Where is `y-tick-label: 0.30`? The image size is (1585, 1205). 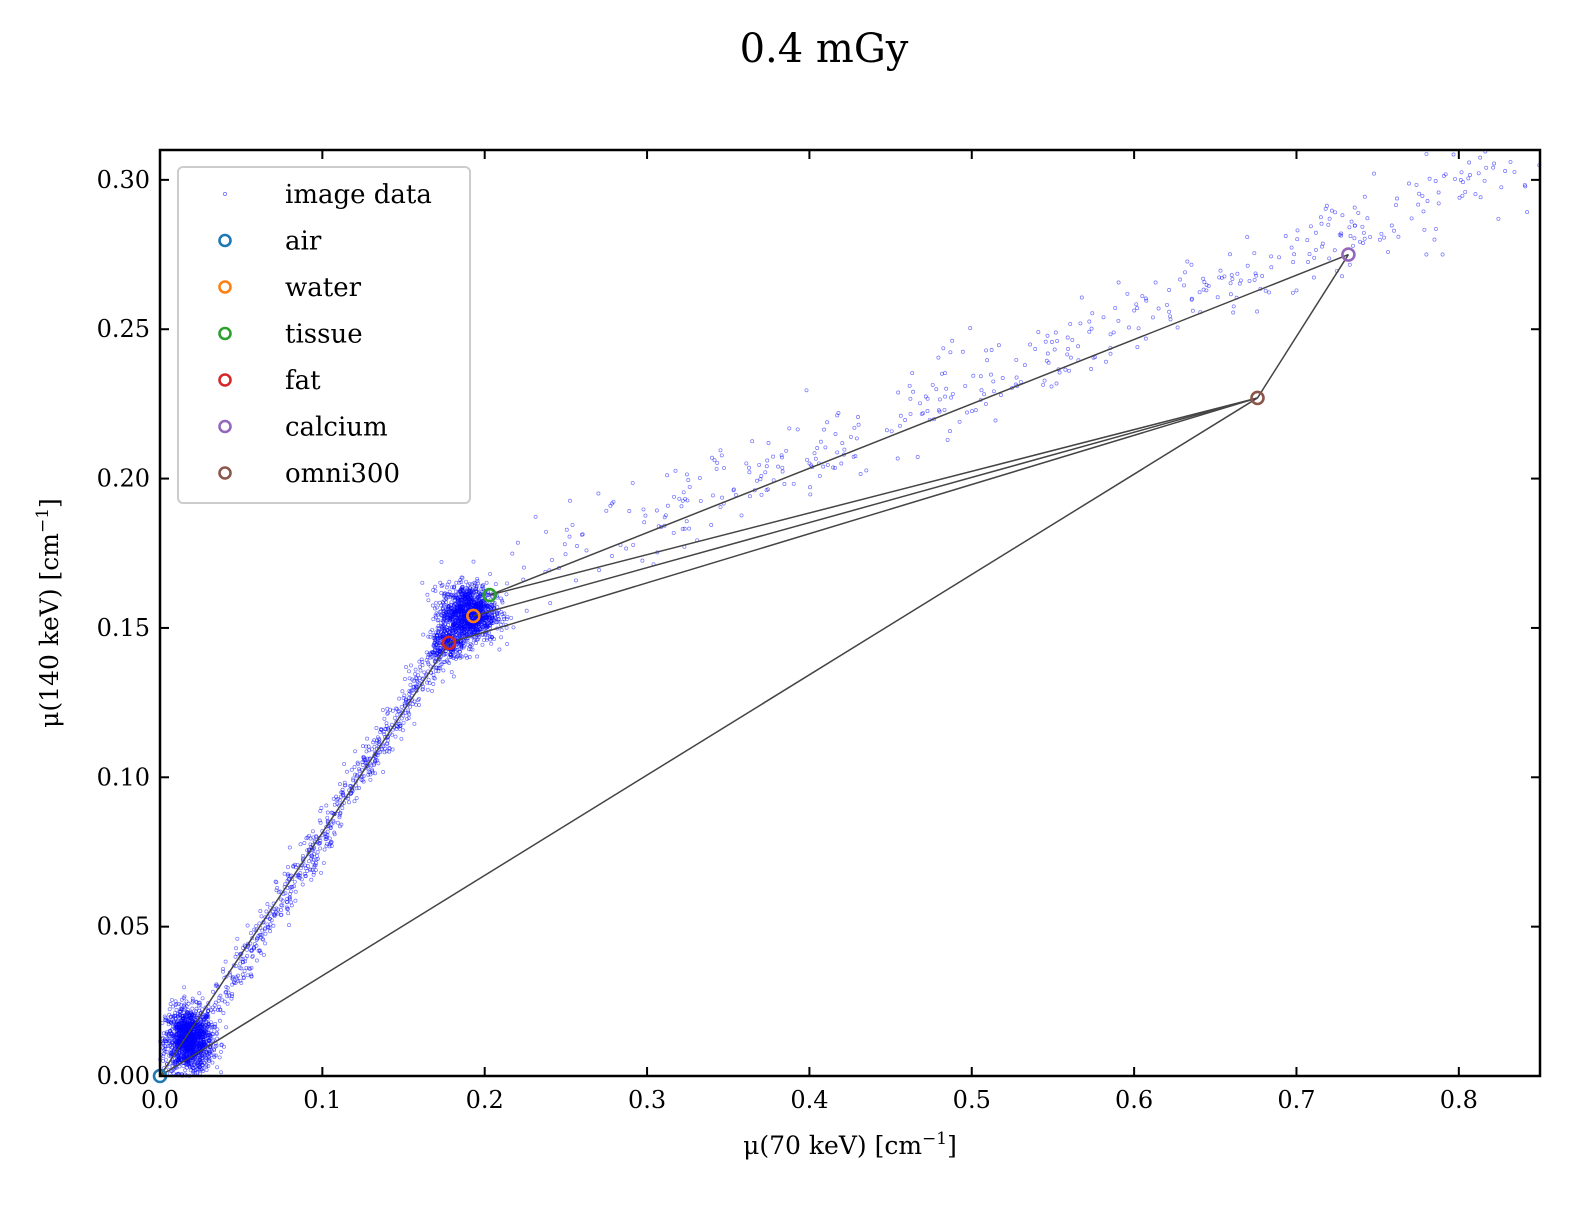 y-tick-label: 0.30 is located at coordinates (123, 180).